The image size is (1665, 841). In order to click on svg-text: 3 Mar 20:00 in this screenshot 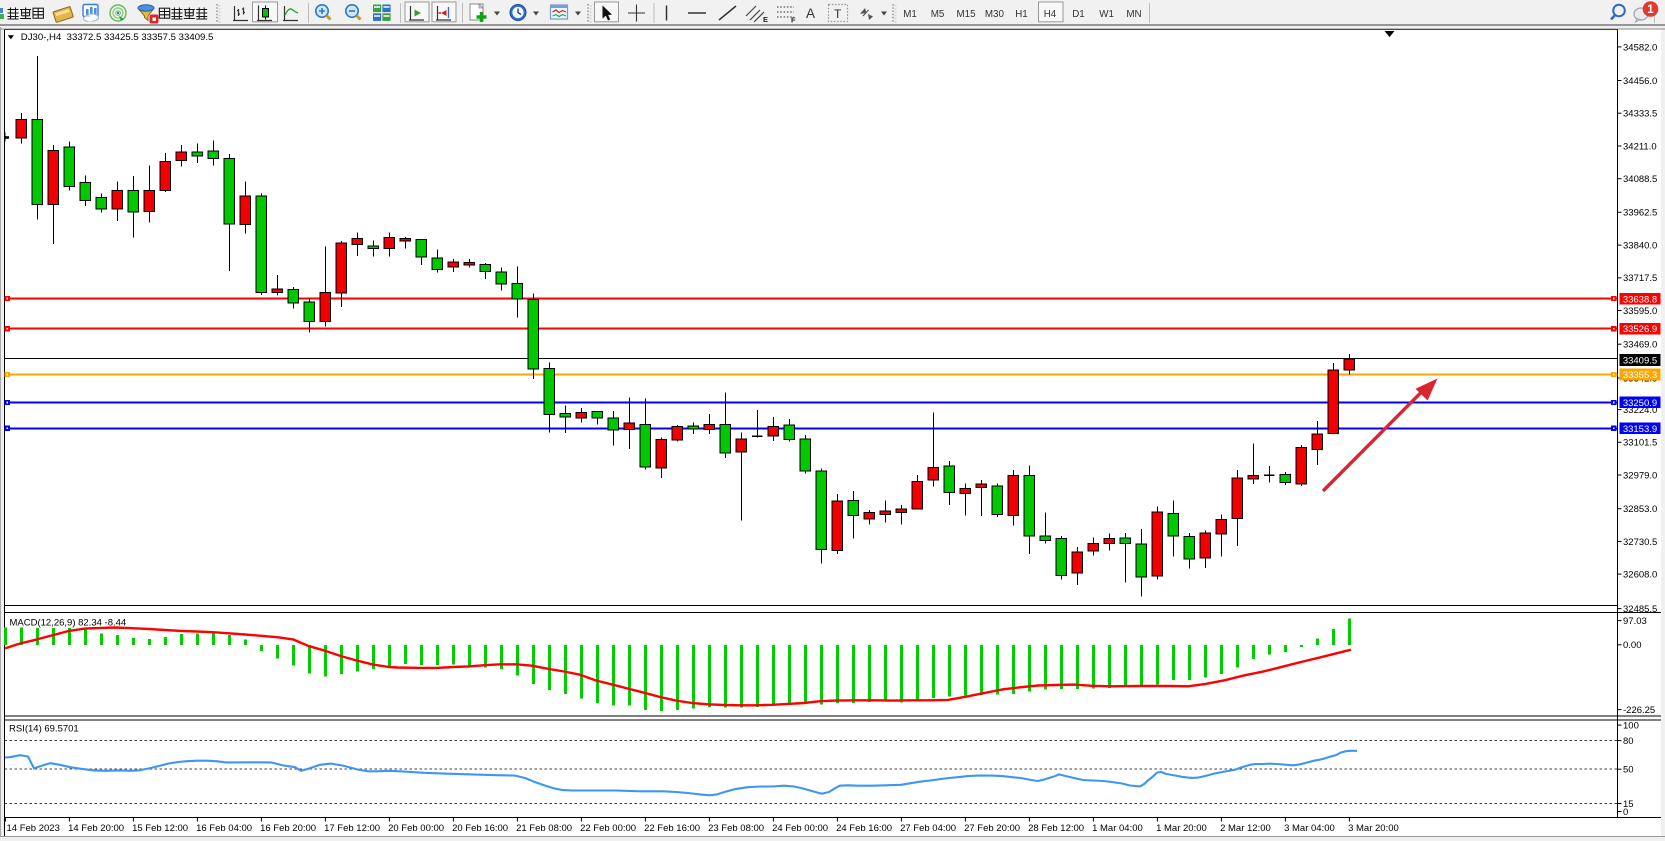, I will do `click(1373, 828)`.